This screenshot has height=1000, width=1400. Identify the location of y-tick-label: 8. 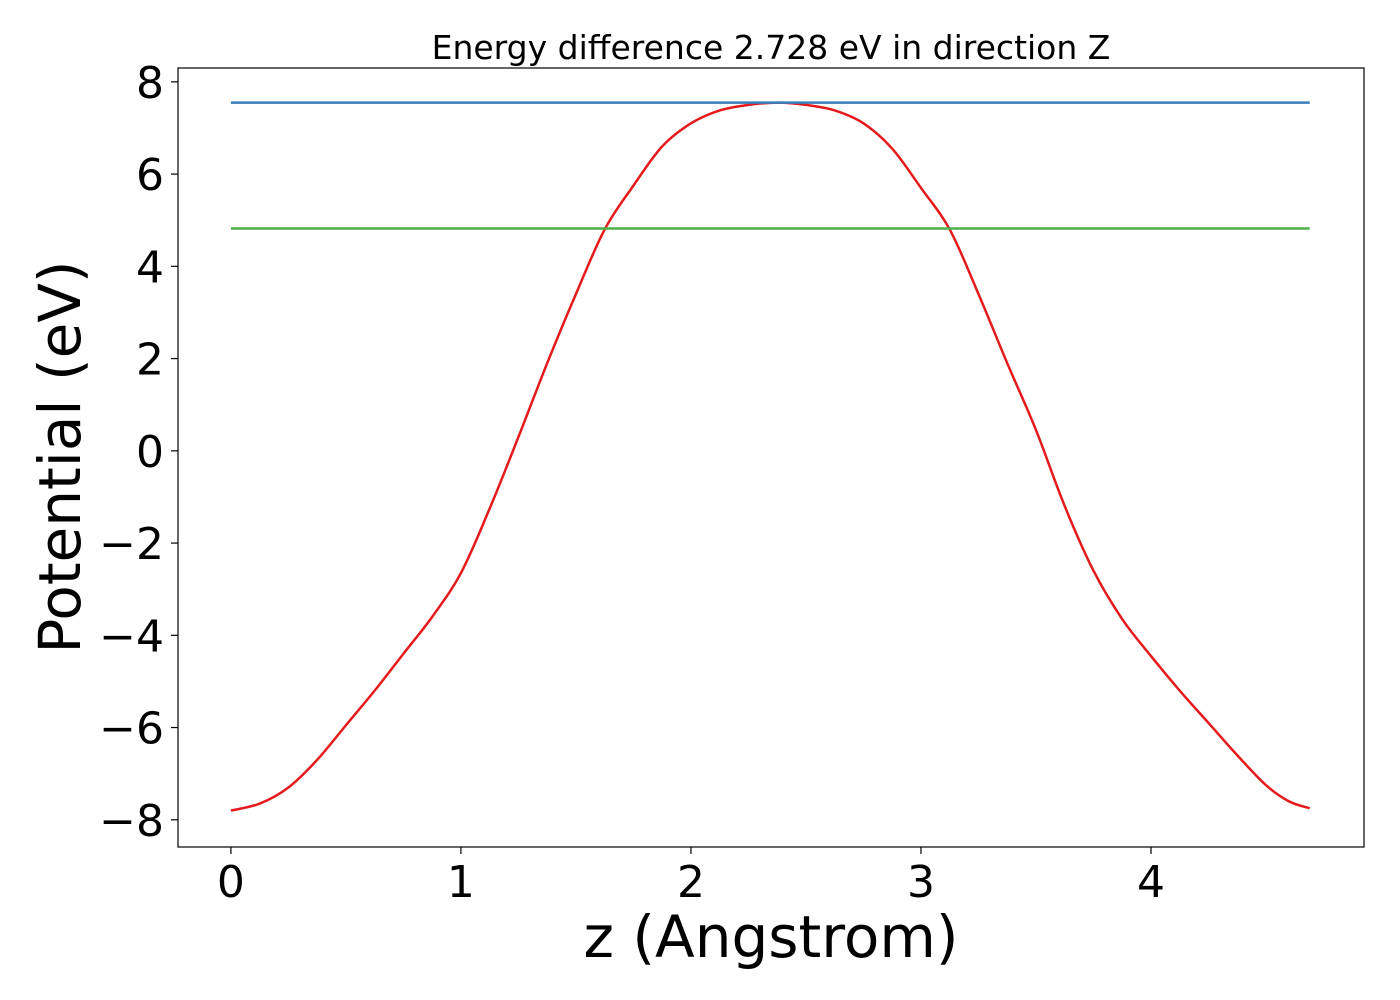
(150, 83).